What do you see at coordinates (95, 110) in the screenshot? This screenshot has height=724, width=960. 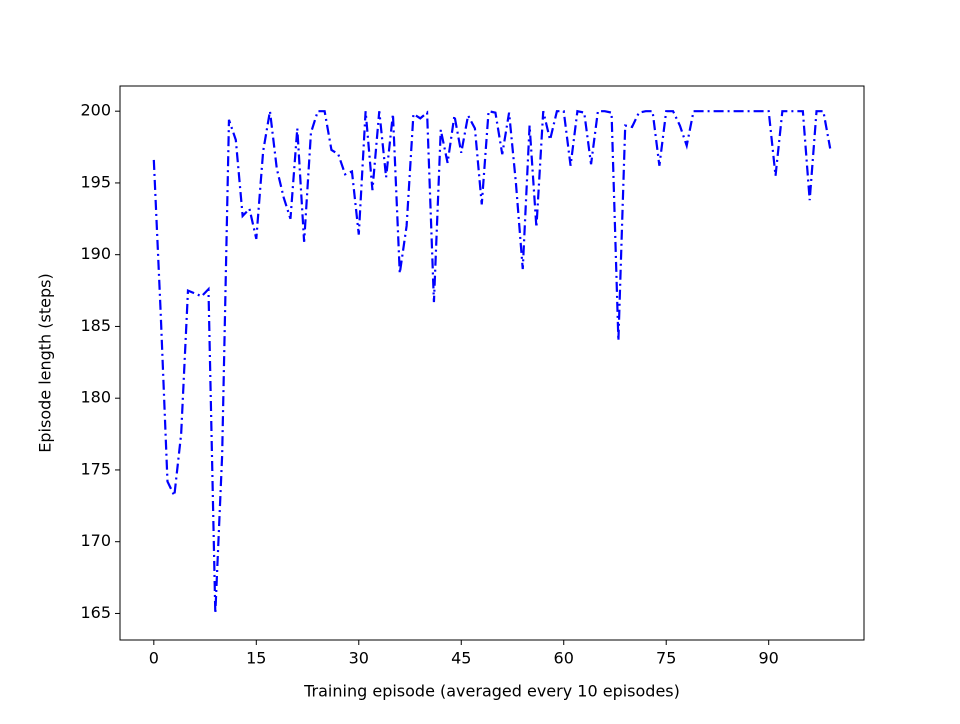 I see `y-tick-label: 200` at bounding box center [95, 110].